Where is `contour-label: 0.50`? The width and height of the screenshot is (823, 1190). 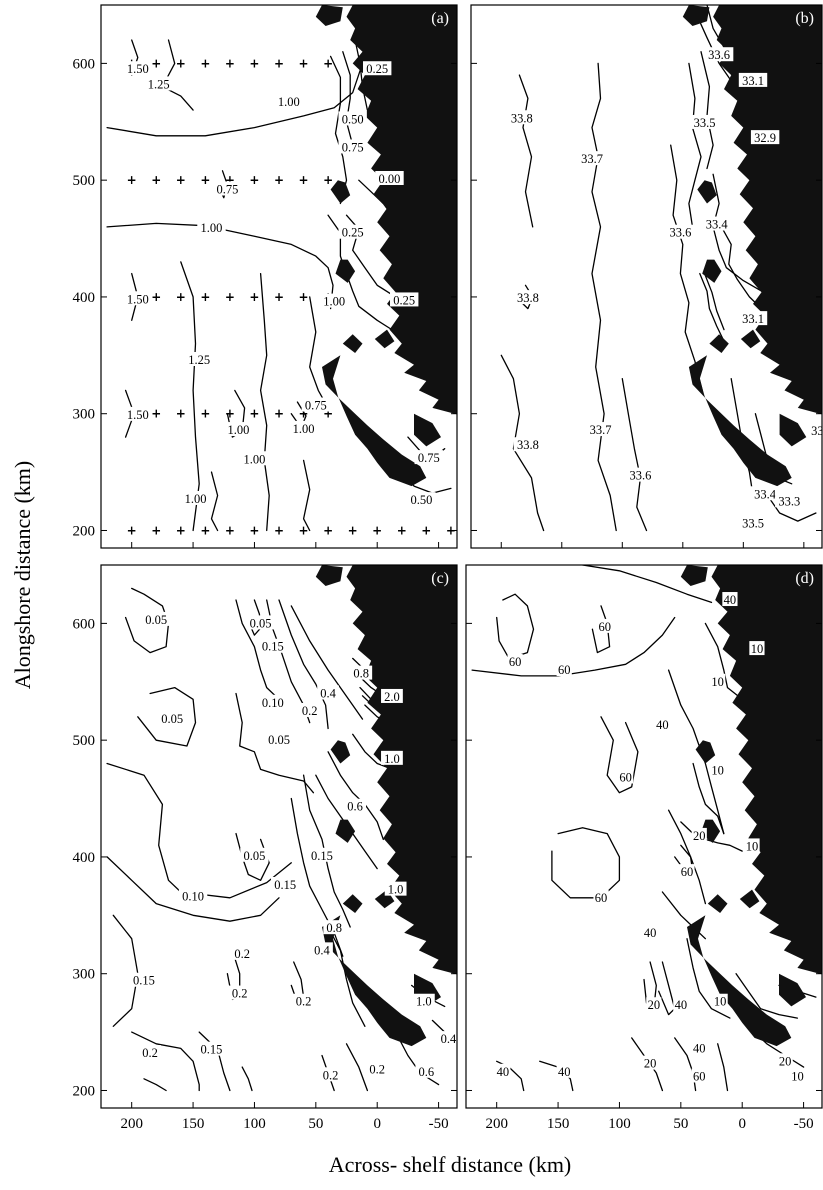
contour-label: 0.50 is located at coordinates (421, 500).